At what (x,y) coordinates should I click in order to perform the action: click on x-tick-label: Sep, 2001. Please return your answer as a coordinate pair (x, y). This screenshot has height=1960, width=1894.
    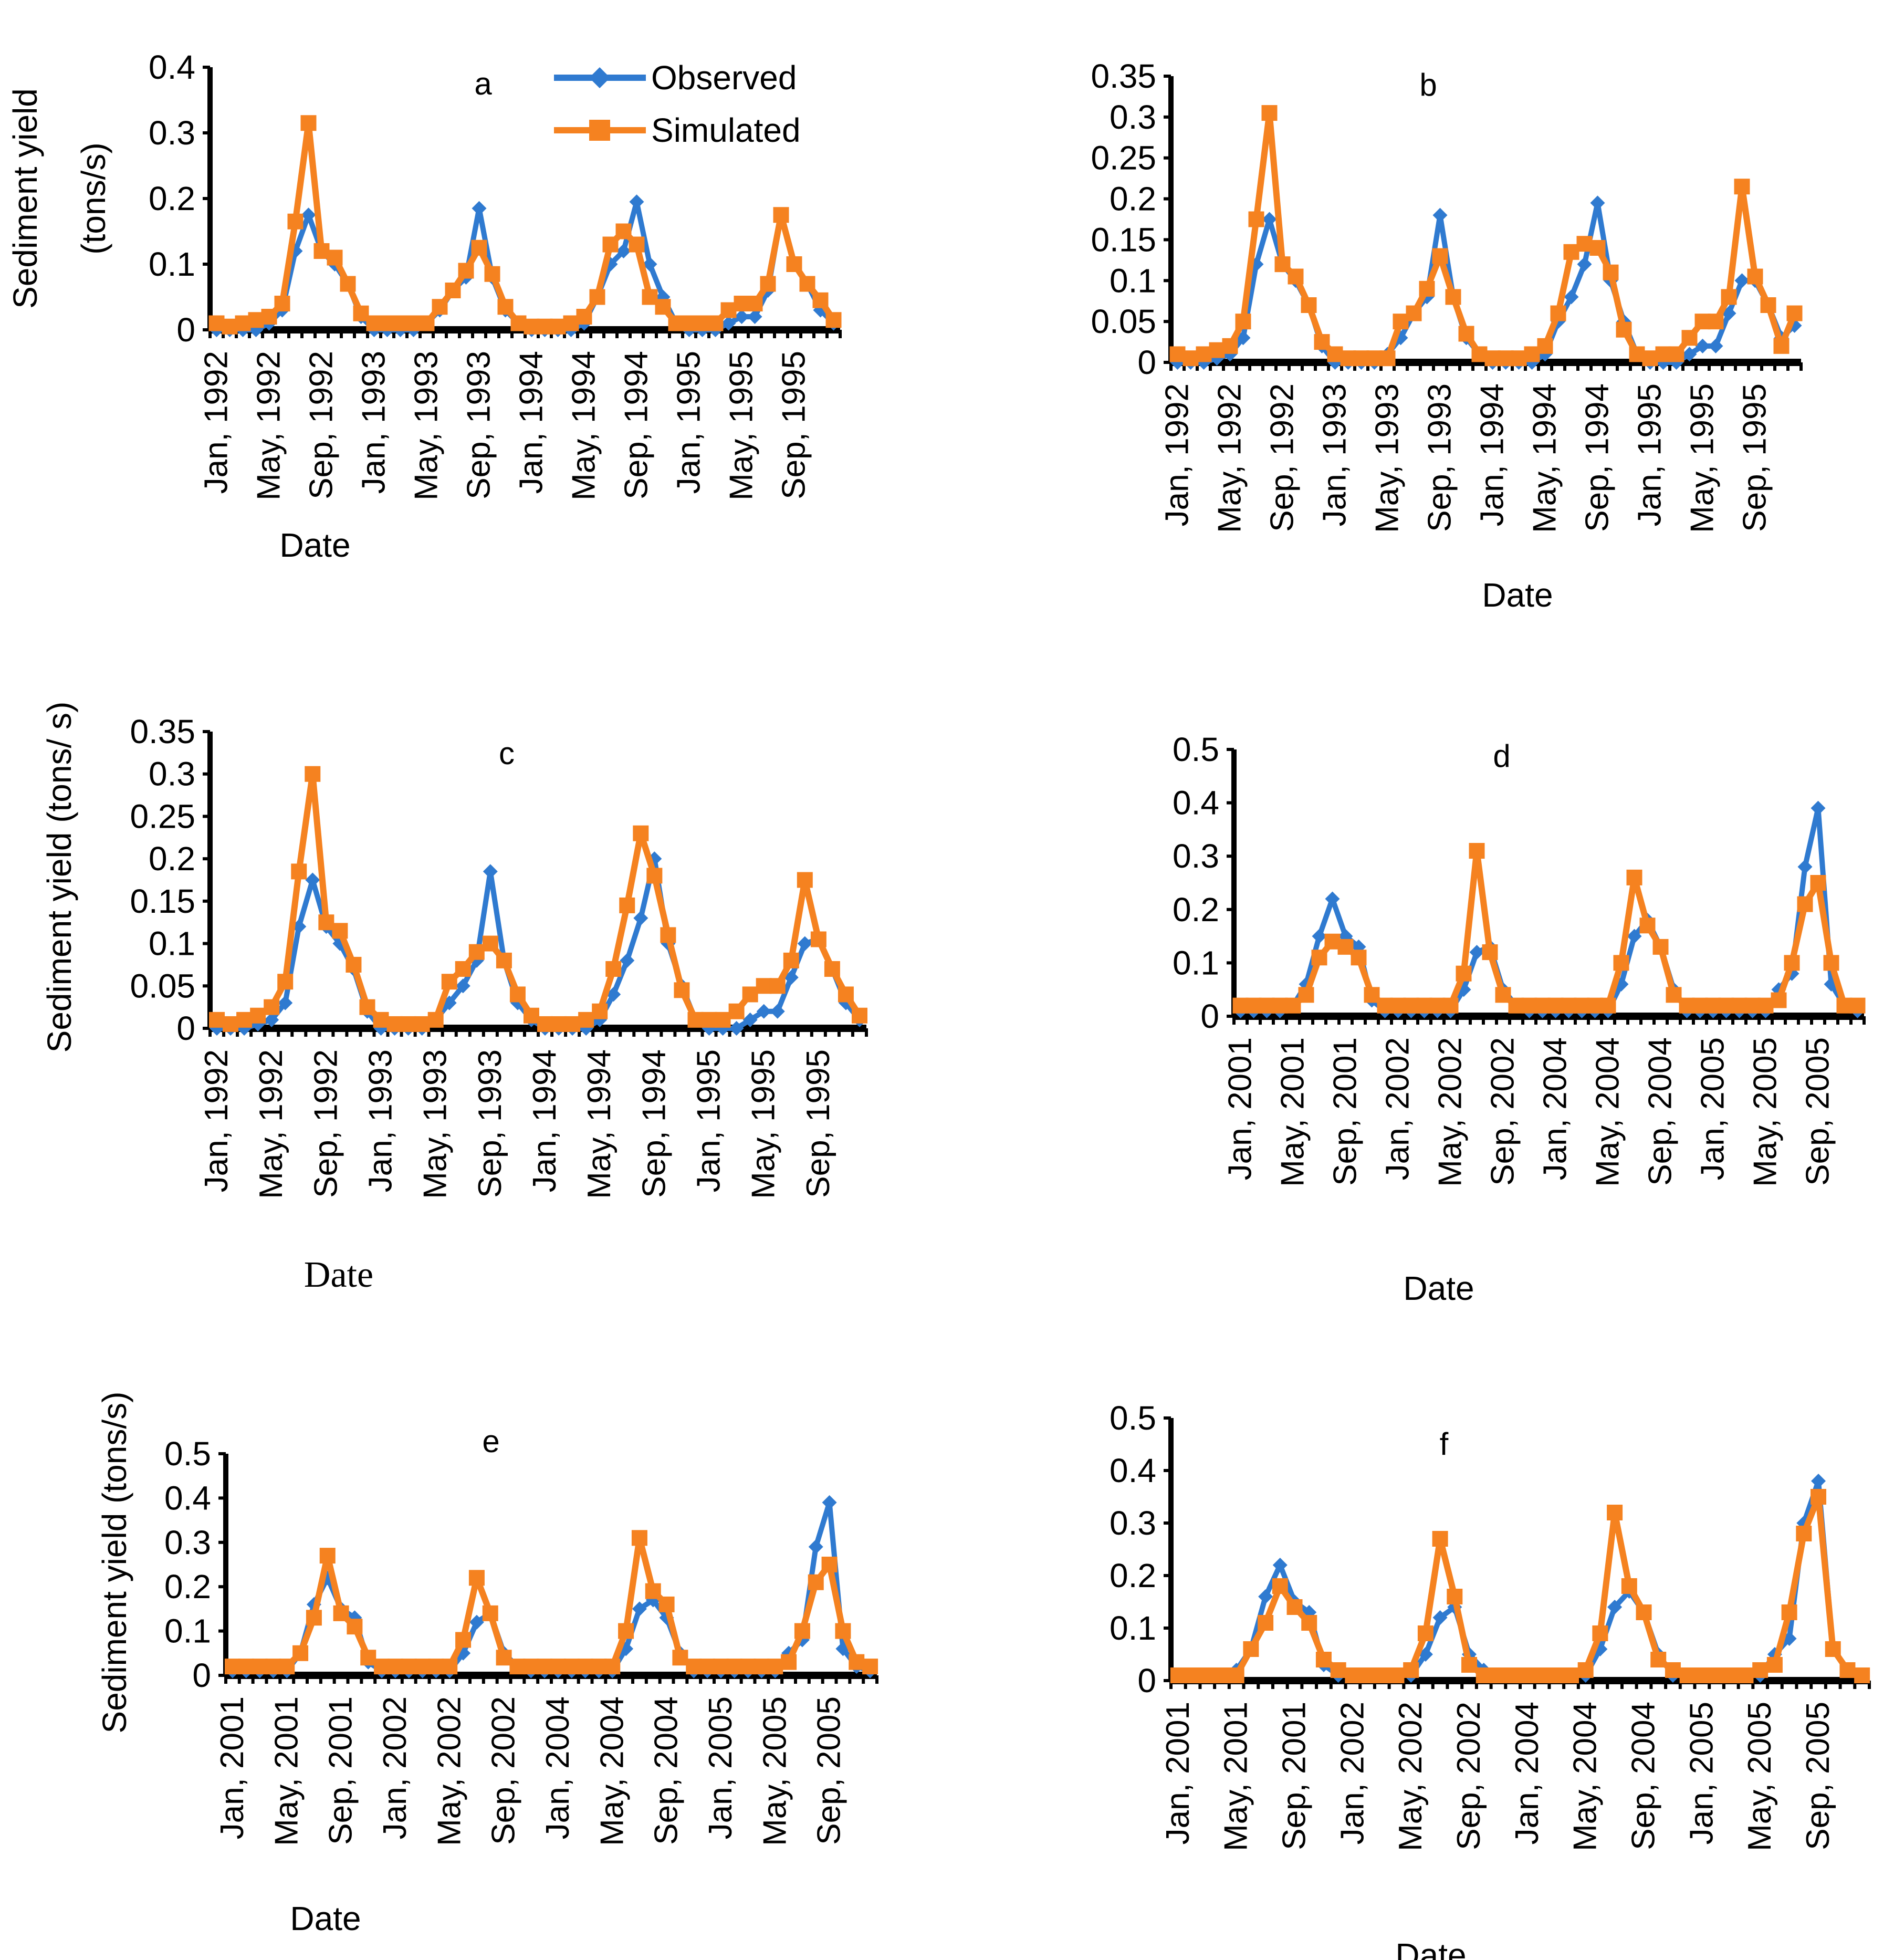
    Looking at the image, I should click on (1294, 1776).